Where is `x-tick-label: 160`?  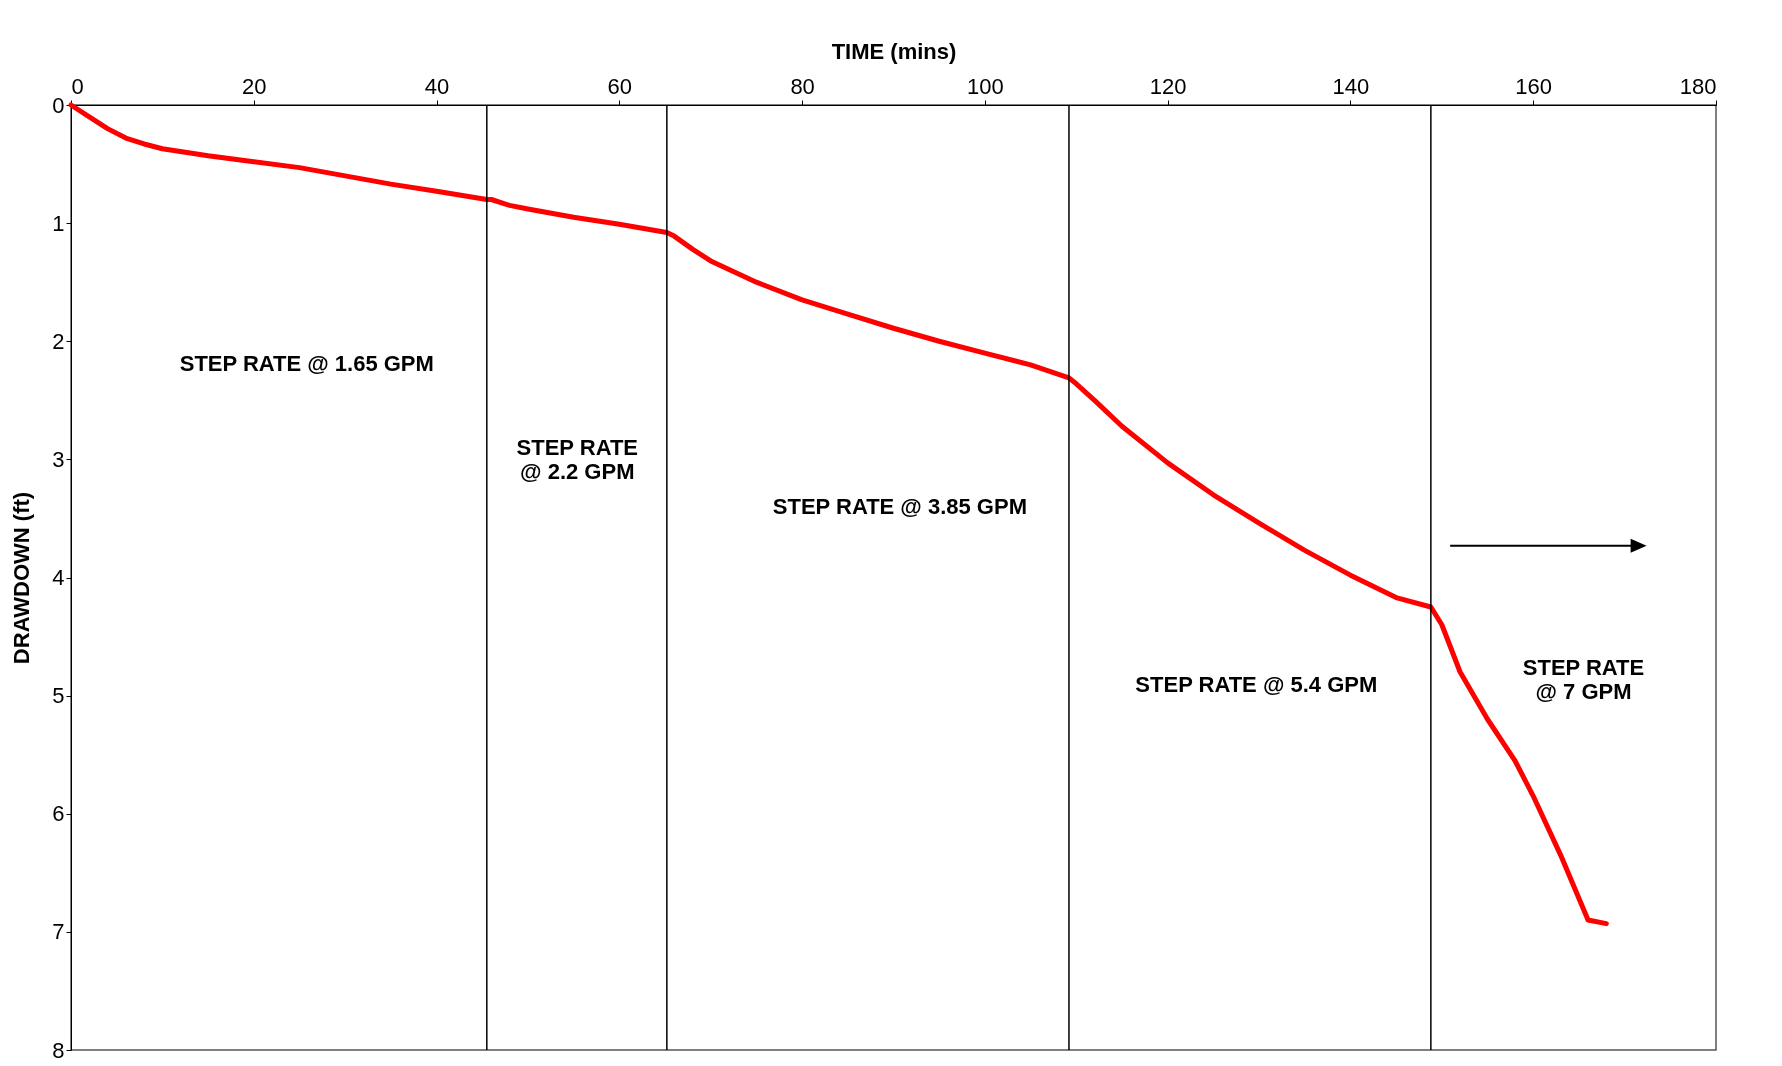
x-tick-label: 160 is located at coordinates (1534, 86).